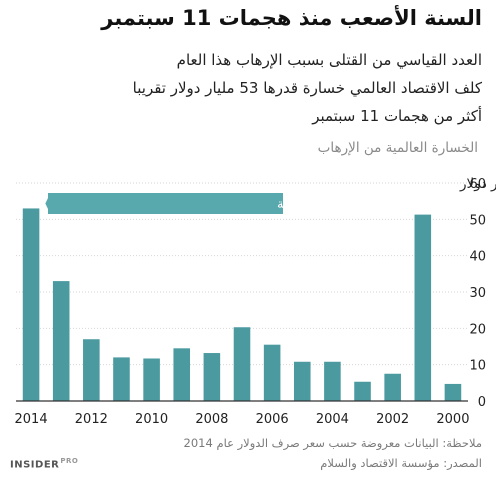 This screenshot has width=496, height=479. Describe the element at coordinates (477, 329) in the screenshot. I see `y-tick-label-20: 20` at that location.